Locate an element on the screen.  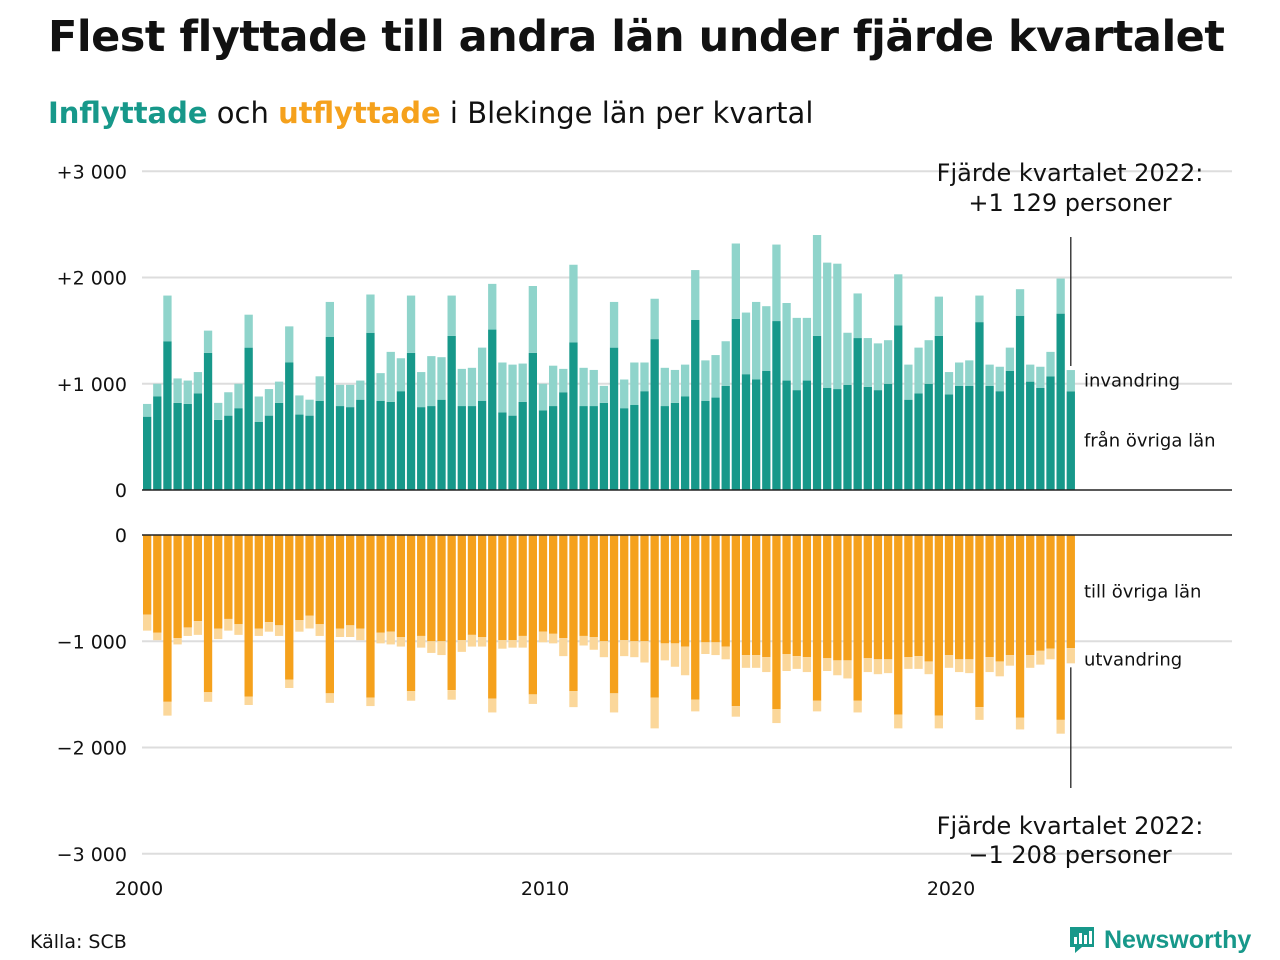
subtitle-inflow-word: Inflyttade is located at coordinates (128, 113).